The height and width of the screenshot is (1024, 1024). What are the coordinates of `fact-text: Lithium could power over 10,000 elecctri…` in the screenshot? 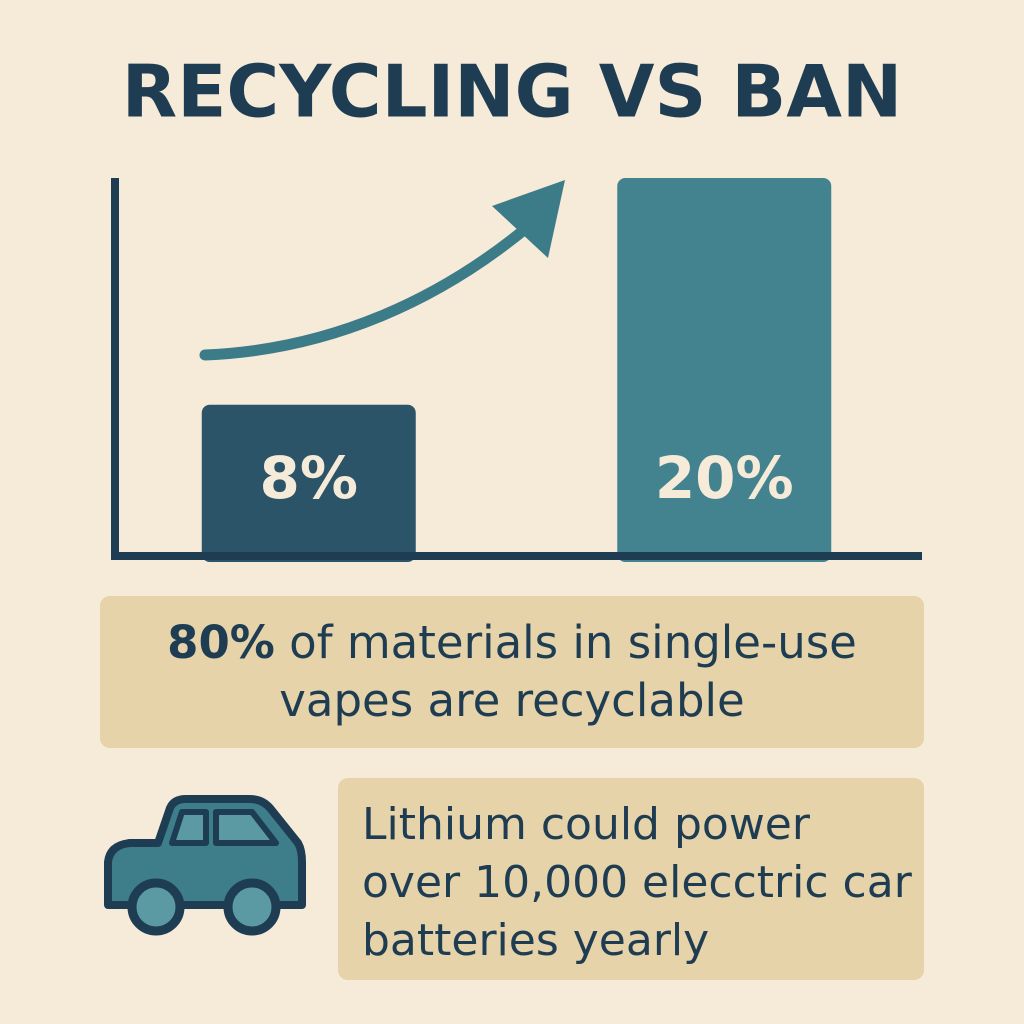 It's located at (637, 882).